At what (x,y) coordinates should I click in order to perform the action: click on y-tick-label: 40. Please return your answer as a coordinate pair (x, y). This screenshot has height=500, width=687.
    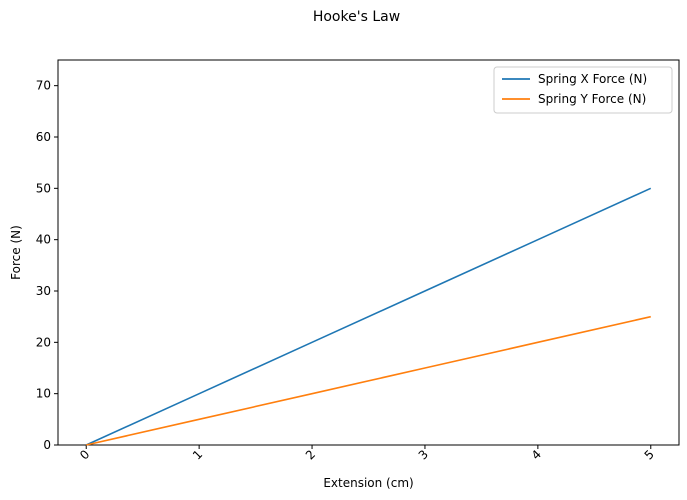
    Looking at the image, I should click on (43, 240).